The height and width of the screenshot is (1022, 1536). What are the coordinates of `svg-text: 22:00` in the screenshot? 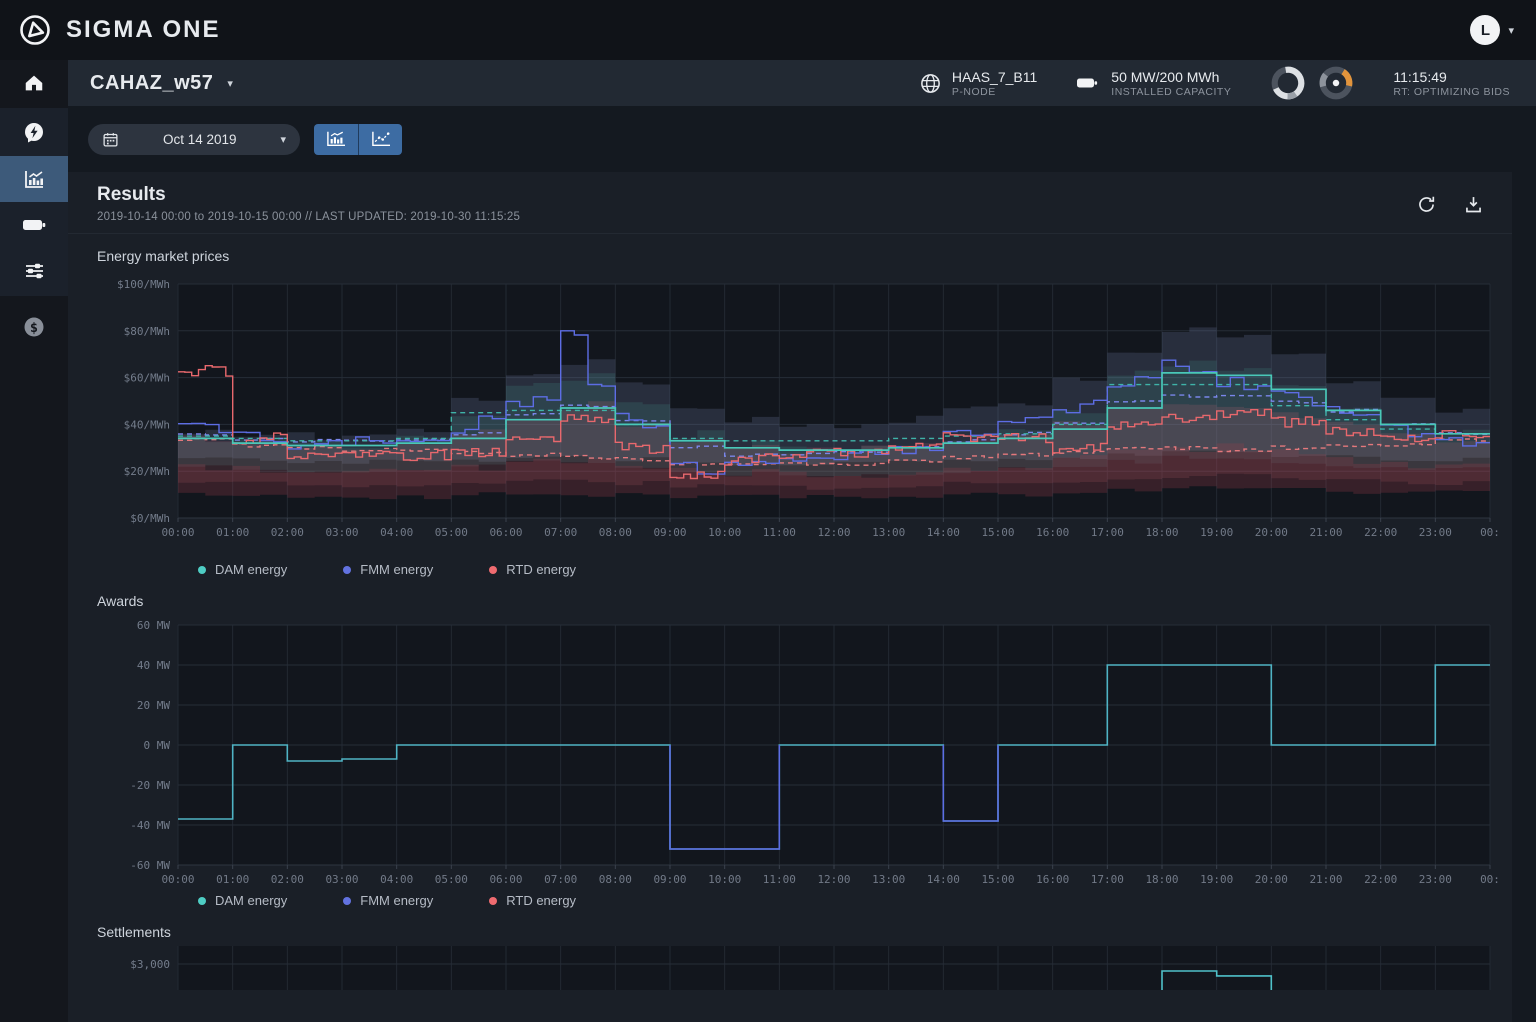 It's located at (1380, 532).